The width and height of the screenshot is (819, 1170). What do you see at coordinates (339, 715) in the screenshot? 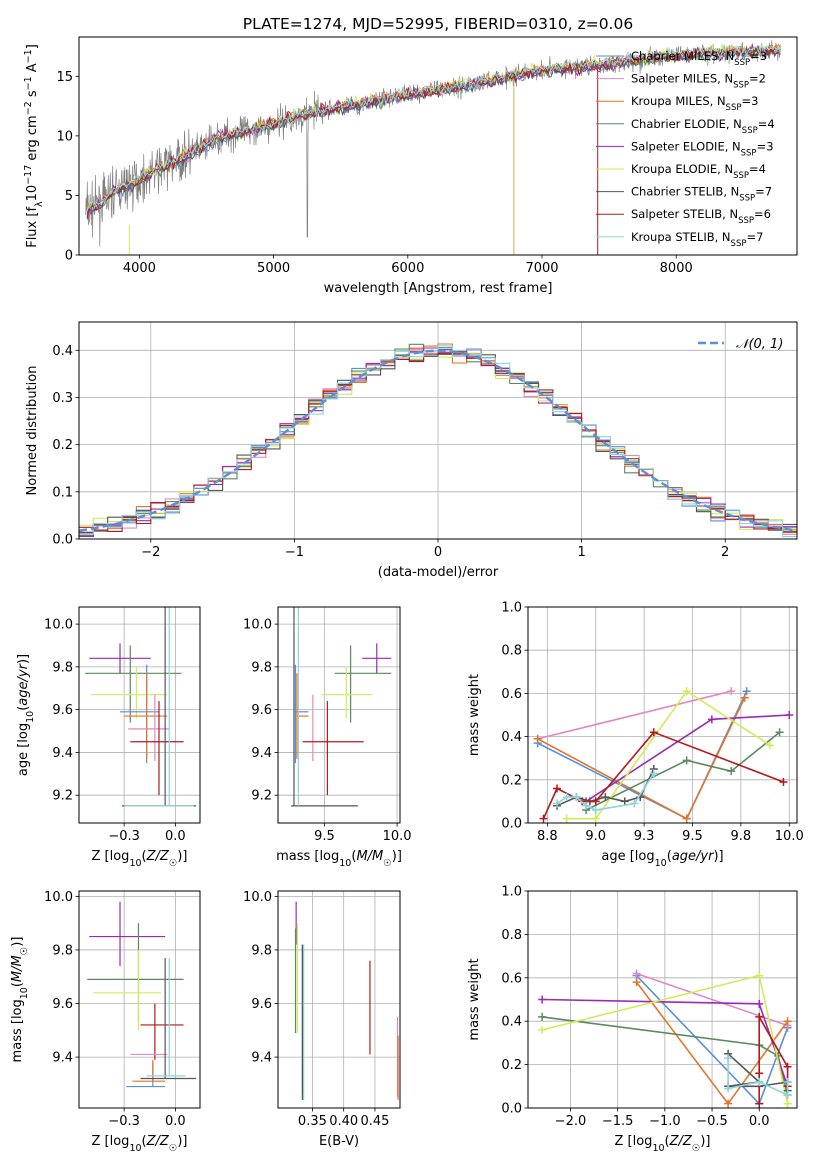
I see `age-vs-mass-frame` at bounding box center [339, 715].